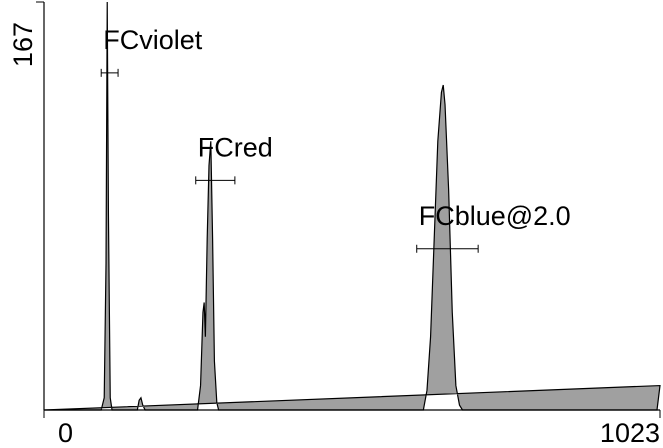 The image size is (663, 448). What do you see at coordinates (495, 216) in the screenshot?
I see `gate-label: FCblue@2.0` at bounding box center [495, 216].